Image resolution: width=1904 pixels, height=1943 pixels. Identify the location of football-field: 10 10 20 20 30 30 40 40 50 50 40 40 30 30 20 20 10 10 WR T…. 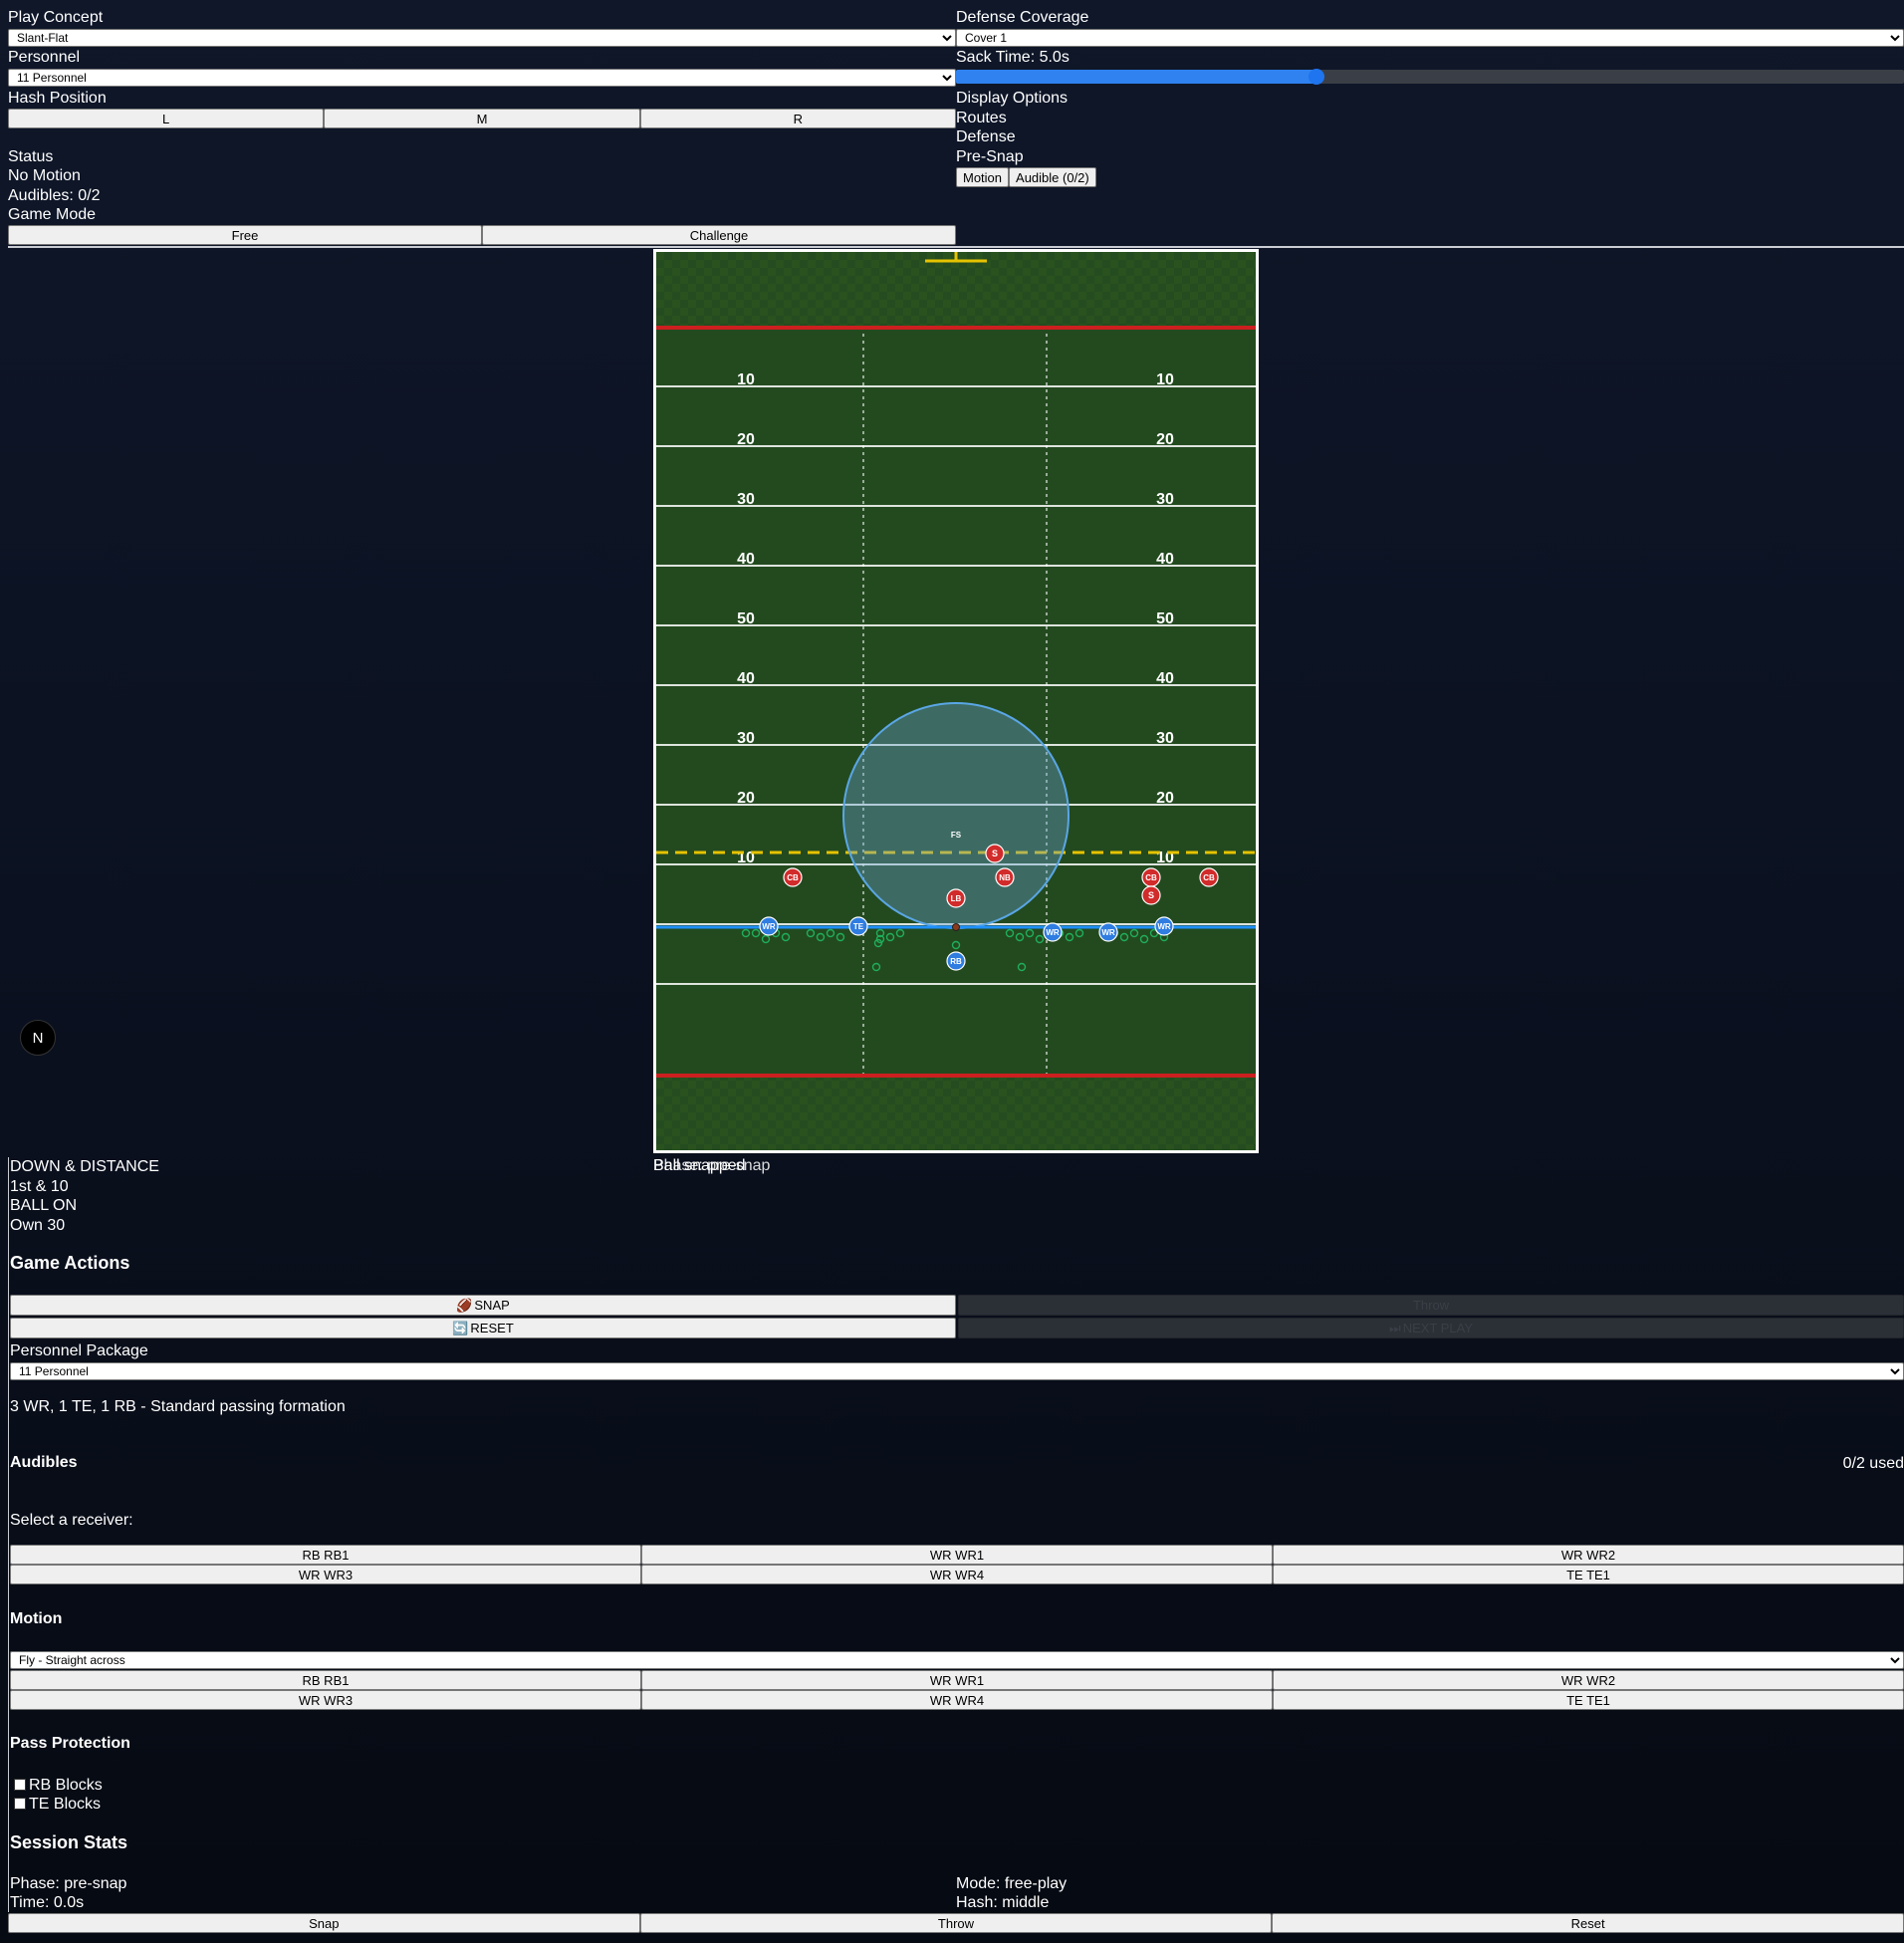
(956, 701).